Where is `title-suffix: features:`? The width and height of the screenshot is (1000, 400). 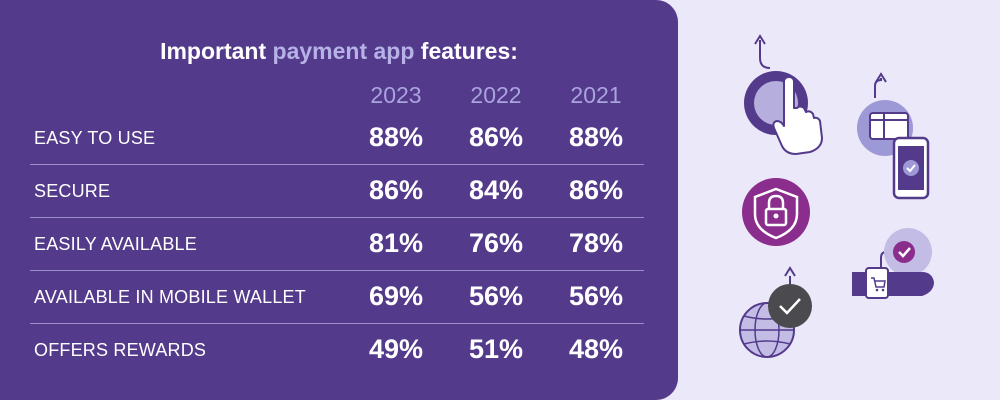
title-suffix: features: is located at coordinates (466, 51).